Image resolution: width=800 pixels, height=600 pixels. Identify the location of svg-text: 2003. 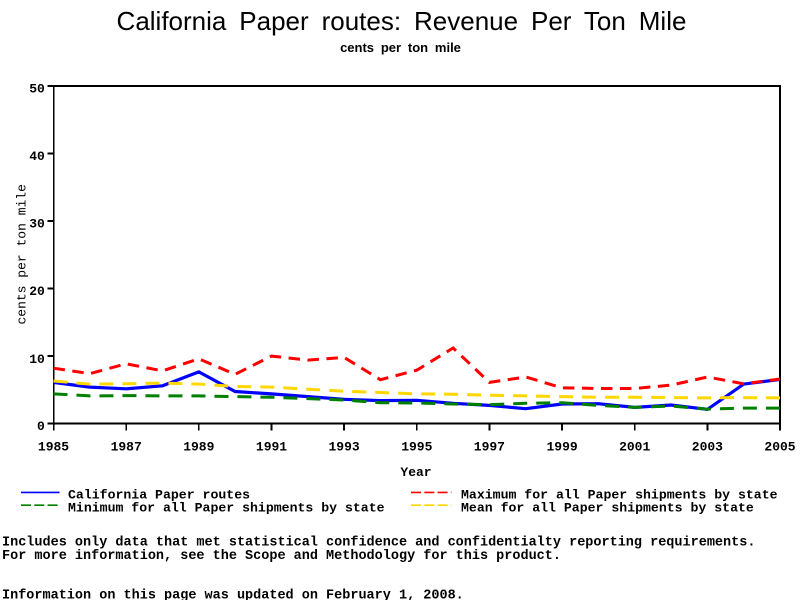
(707, 447).